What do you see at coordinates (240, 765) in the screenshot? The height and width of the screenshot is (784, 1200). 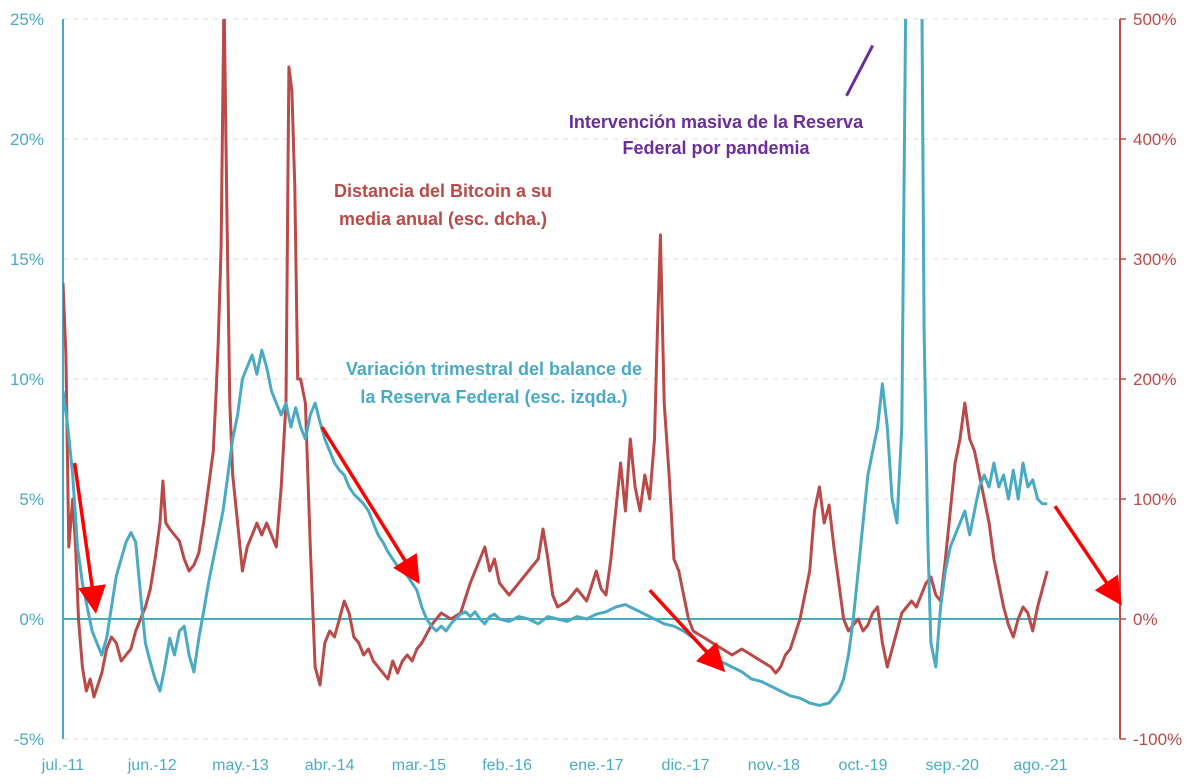 I see `x-tick-label: may.-13` at bounding box center [240, 765].